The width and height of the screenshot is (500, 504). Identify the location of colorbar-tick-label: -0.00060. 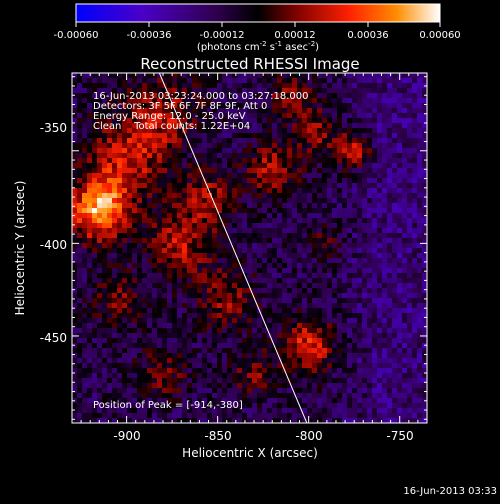
(76, 35).